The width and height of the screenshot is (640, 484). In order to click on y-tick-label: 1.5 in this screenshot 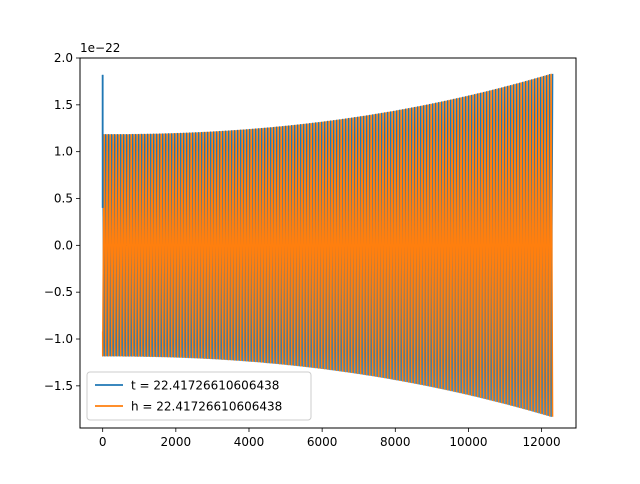, I will do `click(63, 105)`.